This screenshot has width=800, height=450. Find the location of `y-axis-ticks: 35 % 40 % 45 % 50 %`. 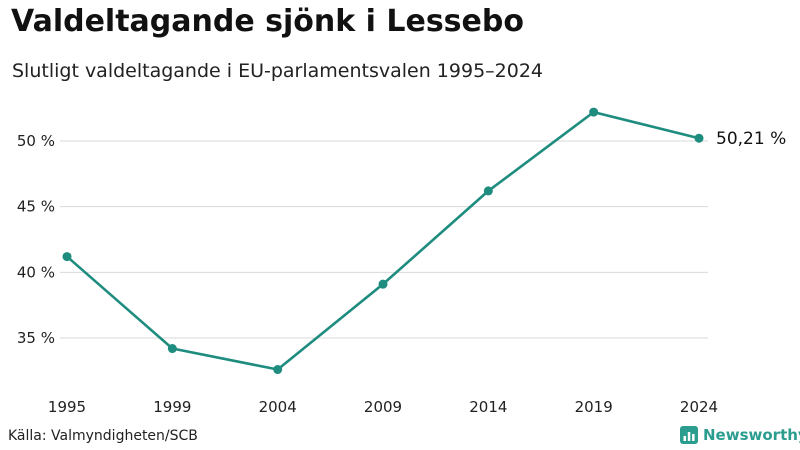

y-axis-ticks: 35 % 40 % 45 % 50 % is located at coordinates (36, 239).